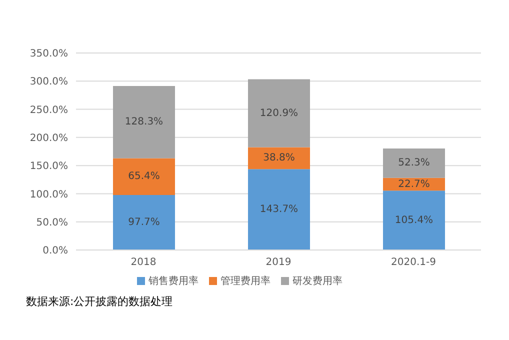 The width and height of the screenshot is (509, 340). I want to click on y-tick-label: 150.0%, so click(49, 166).